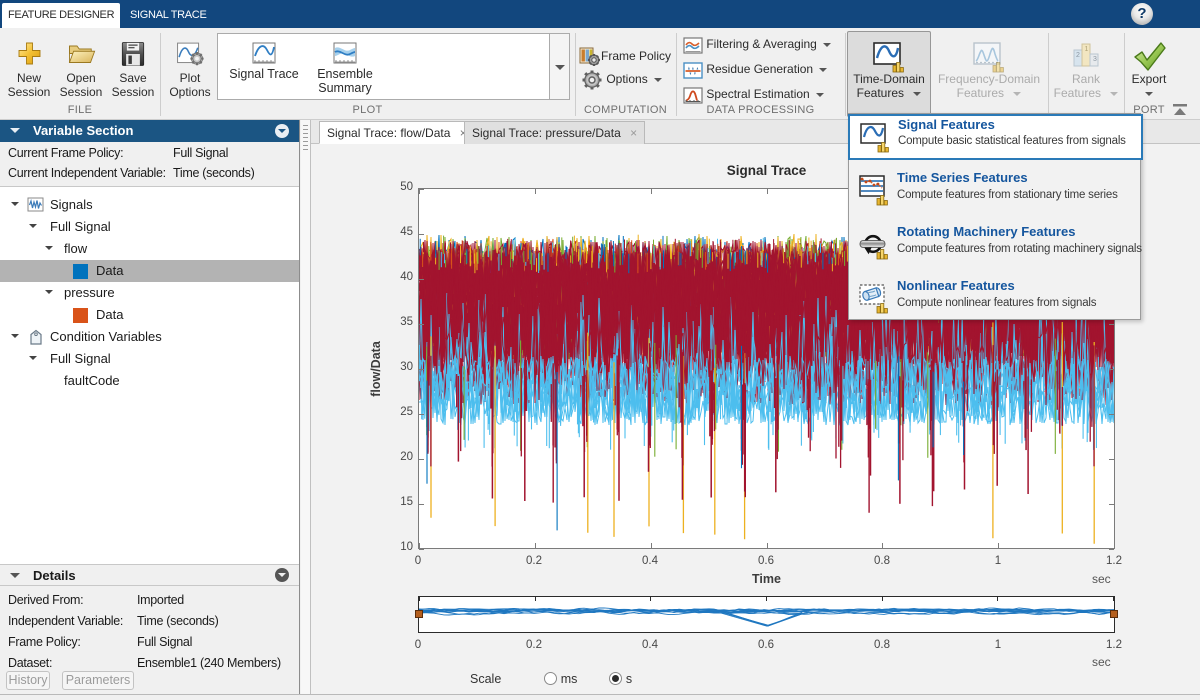 The image size is (1200, 700). I want to click on svg-text: 3, so click(1095, 59).